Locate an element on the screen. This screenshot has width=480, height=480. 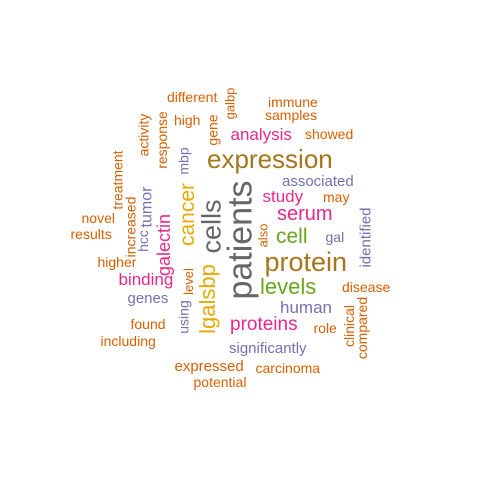
word-higher: higher is located at coordinates (117, 262).